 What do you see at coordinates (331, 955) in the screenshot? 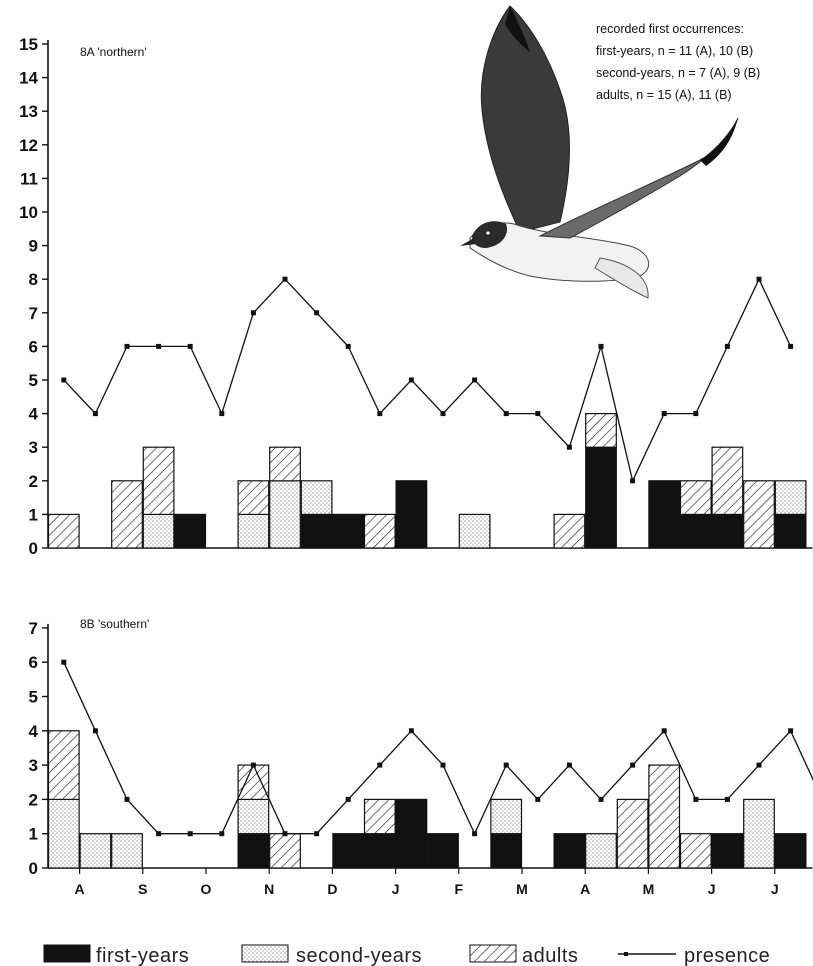
I see `legend-item-second-years: second-years` at bounding box center [331, 955].